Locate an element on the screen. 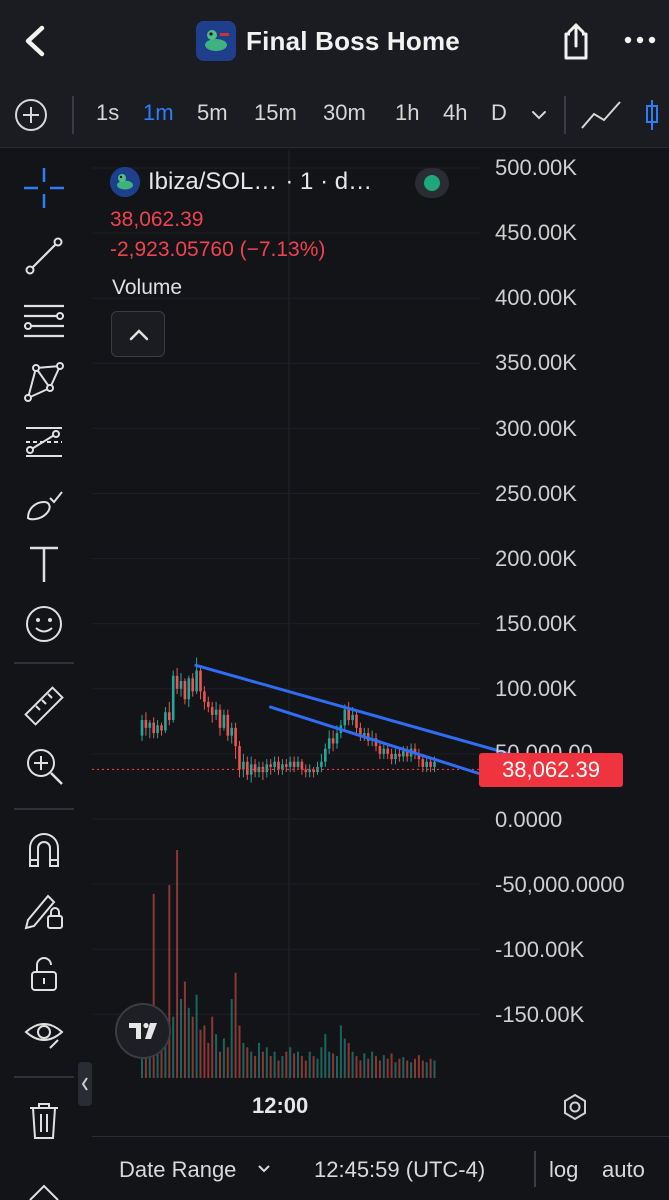 This screenshot has width=669, height=1200. line-chart-icon is located at coordinates (601, 115).